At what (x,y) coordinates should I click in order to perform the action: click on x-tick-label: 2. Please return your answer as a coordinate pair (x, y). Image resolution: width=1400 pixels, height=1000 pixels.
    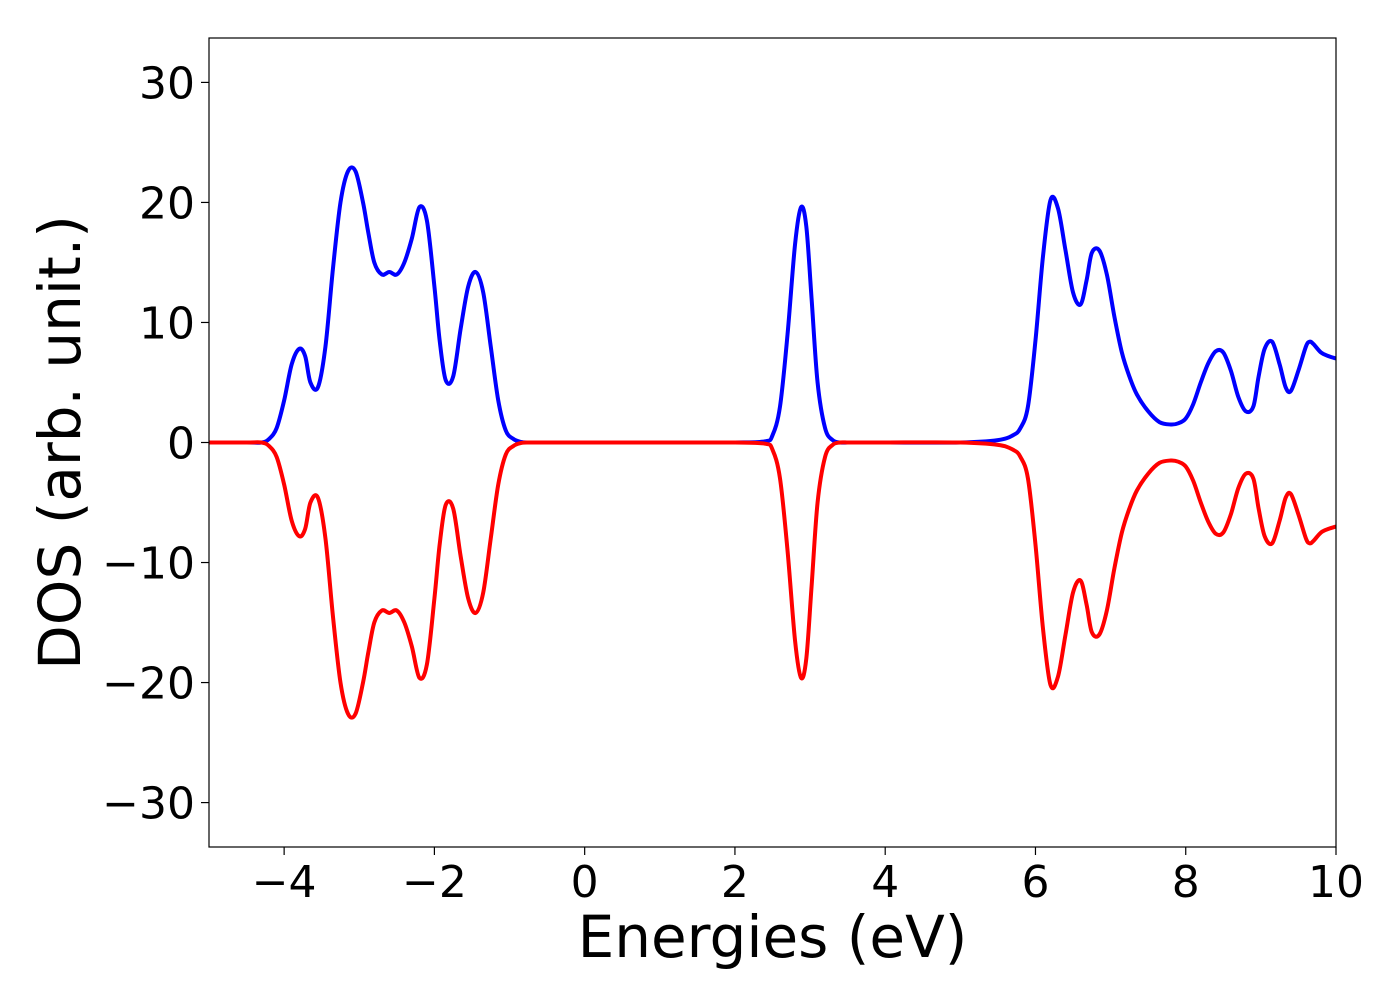
    Looking at the image, I should click on (735, 882).